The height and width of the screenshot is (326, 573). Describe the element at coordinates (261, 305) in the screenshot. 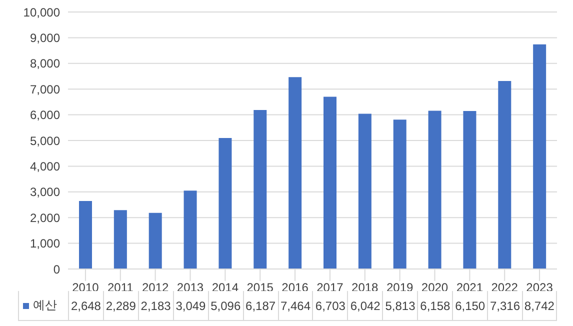

I see `data-label: 6,187` at that location.